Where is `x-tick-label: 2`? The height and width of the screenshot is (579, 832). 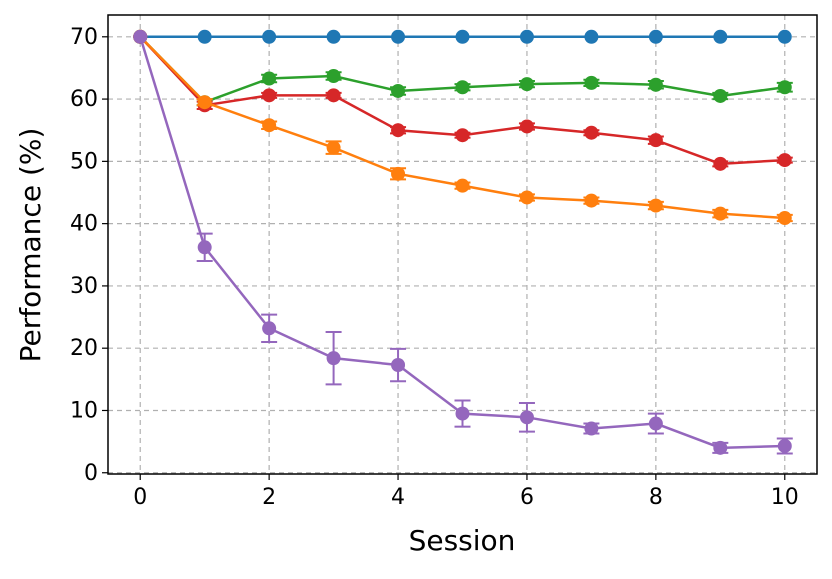
x-tick-label: 2 is located at coordinates (269, 497).